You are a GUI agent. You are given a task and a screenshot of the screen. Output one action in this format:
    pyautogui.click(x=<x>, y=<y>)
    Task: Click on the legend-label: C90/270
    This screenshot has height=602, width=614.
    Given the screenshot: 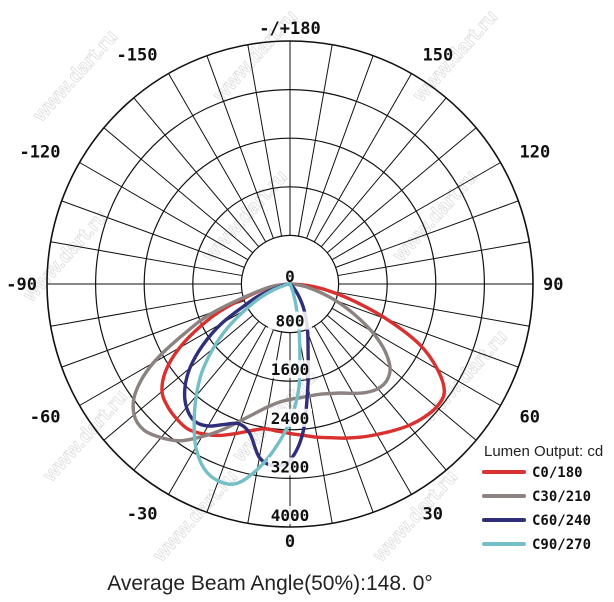 What is the action you would take?
    pyautogui.click(x=561, y=545)
    